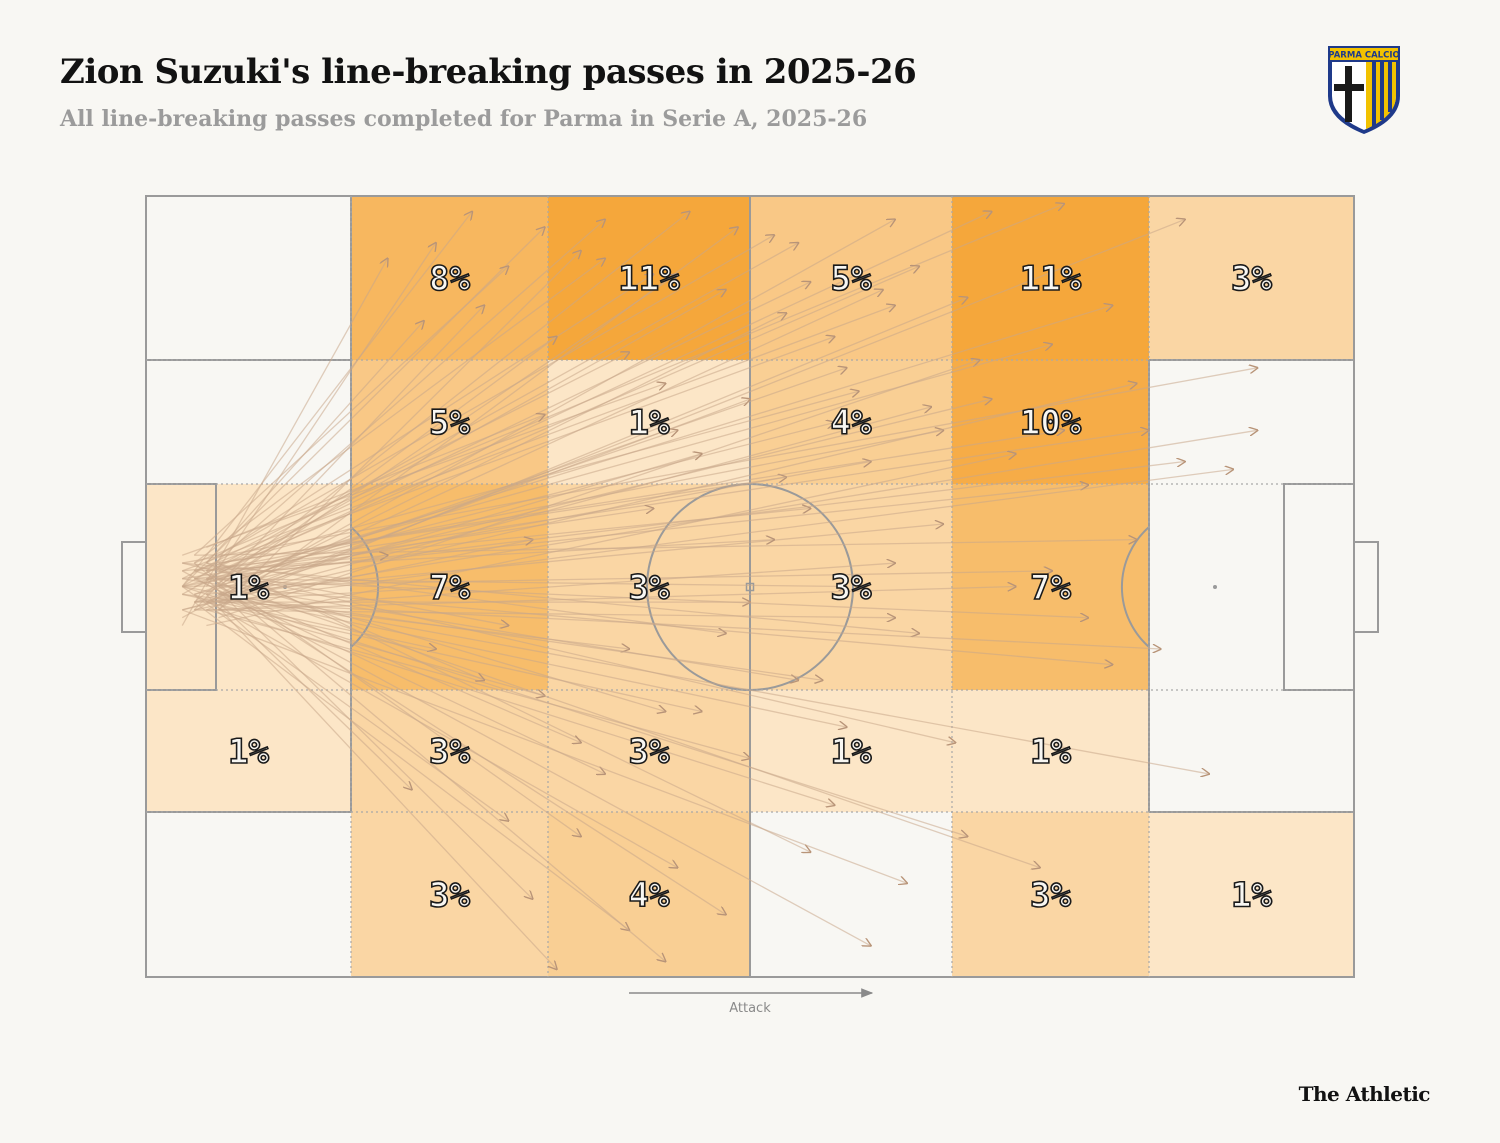 The width and height of the screenshot is (1500, 1143). I want to click on centre-spot, so click(750, 587).